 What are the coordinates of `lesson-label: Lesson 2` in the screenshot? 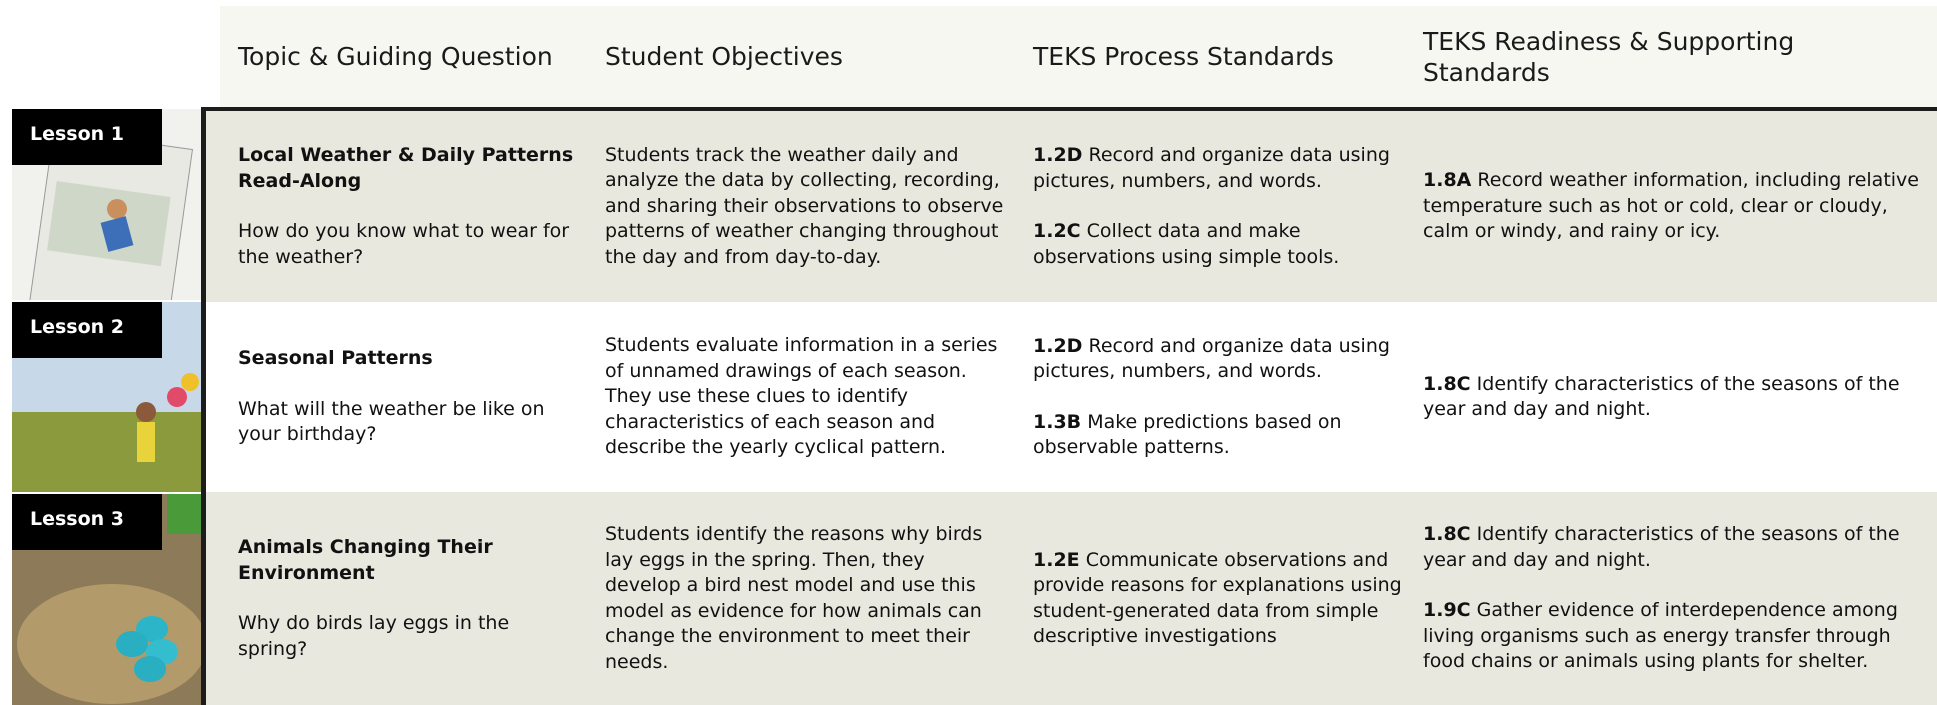 It's located at (87, 330).